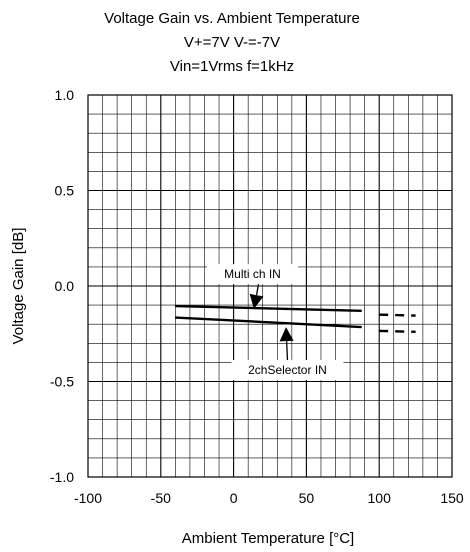 This screenshot has height=552, width=470. I want to click on y-axis-label: Voltage Gain [dB], so click(18, 286).